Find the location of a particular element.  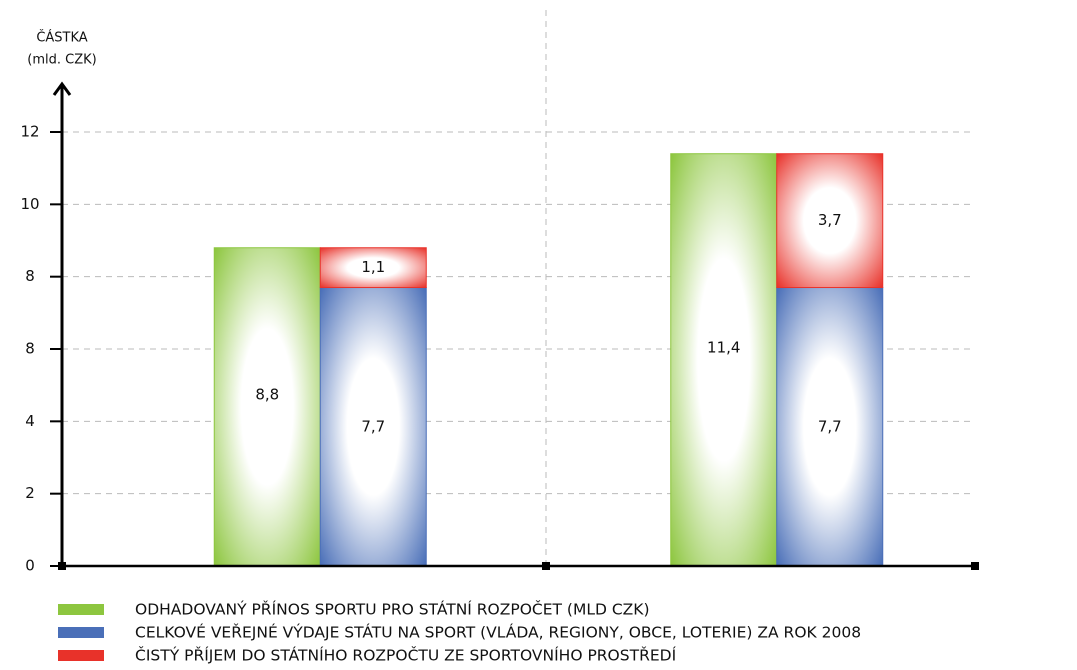

y-tick-label: 0 is located at coordinates (30, 566).